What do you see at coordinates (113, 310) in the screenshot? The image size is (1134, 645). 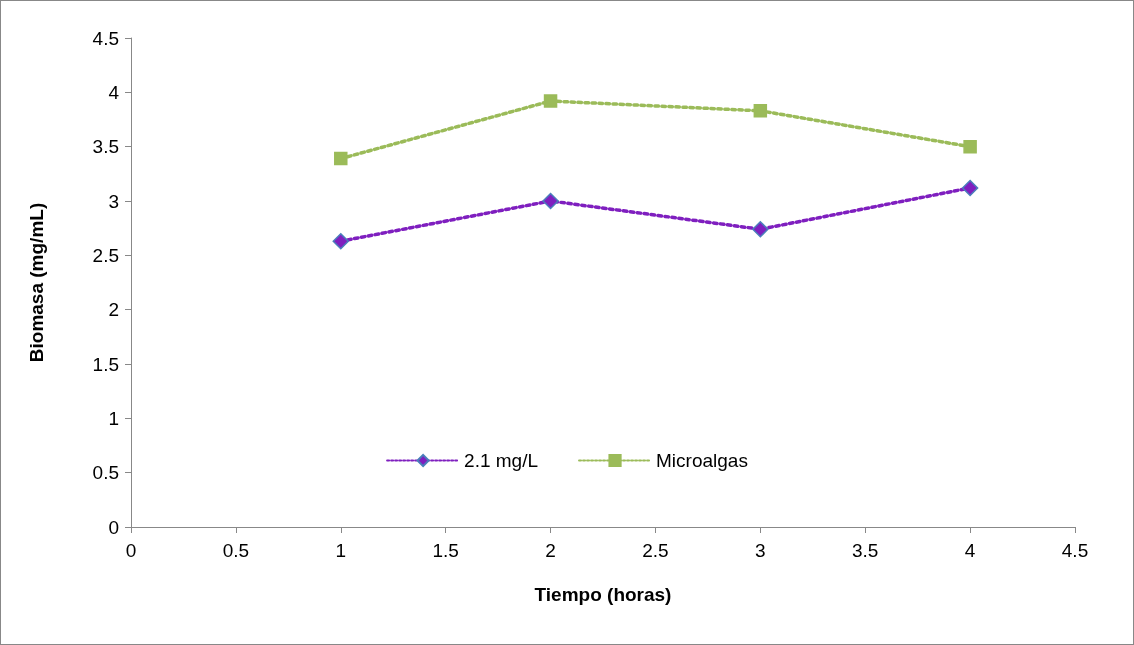 I see `y-tick-label: 2` at bounding box center [113, 310].